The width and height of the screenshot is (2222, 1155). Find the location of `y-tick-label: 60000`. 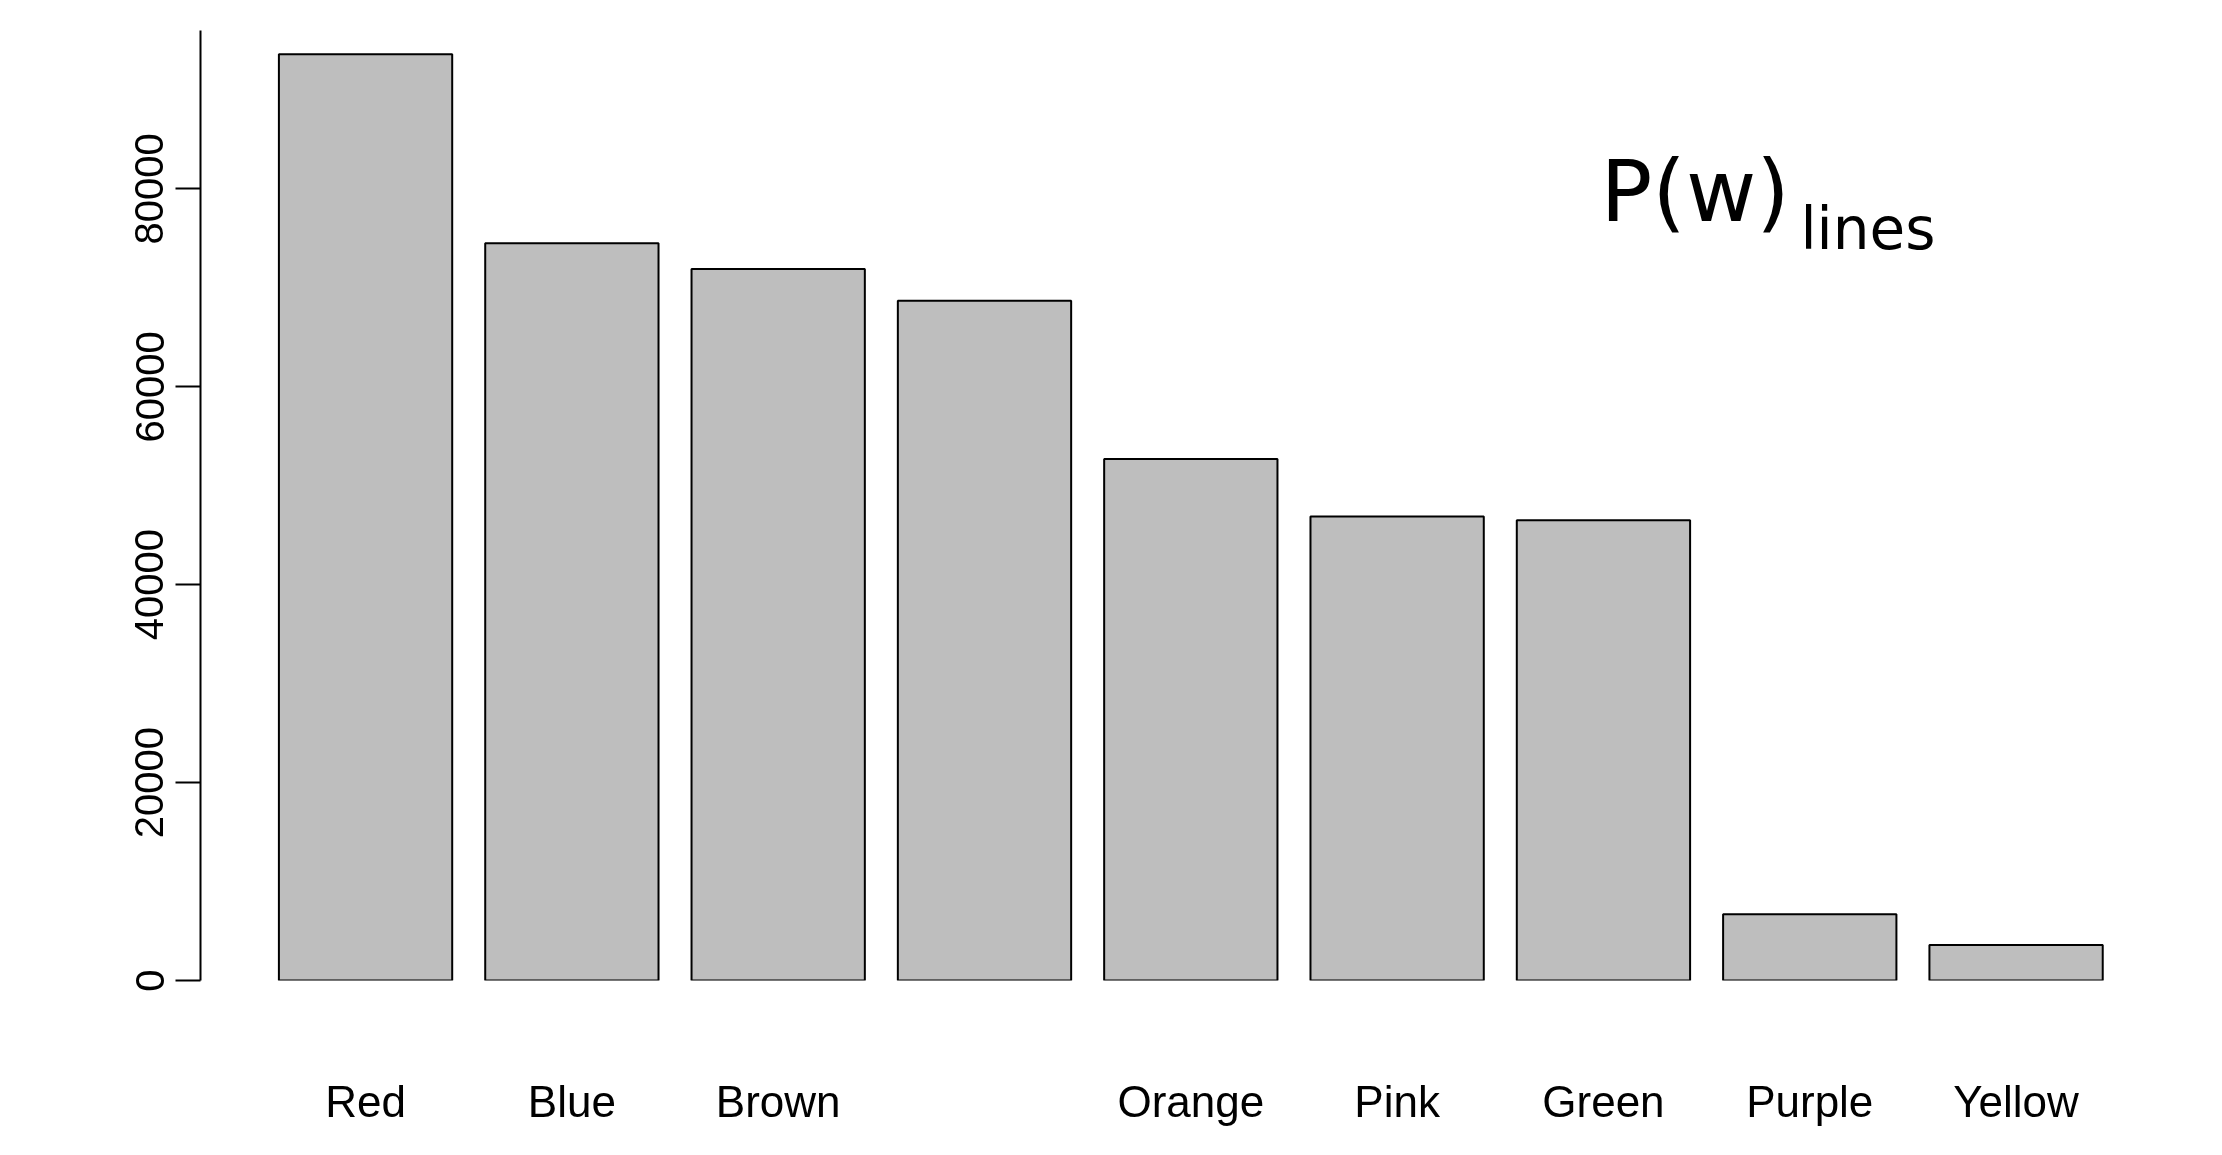

y-tick-label: 60000 is located at coordinates (149, 387).